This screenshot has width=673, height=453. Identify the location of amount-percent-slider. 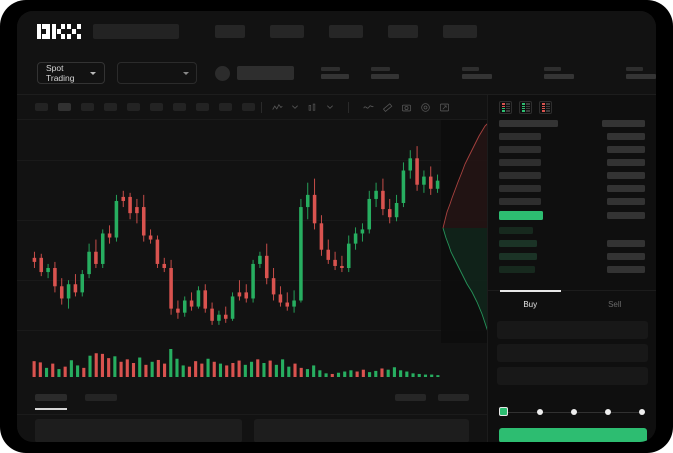
(573, 413).